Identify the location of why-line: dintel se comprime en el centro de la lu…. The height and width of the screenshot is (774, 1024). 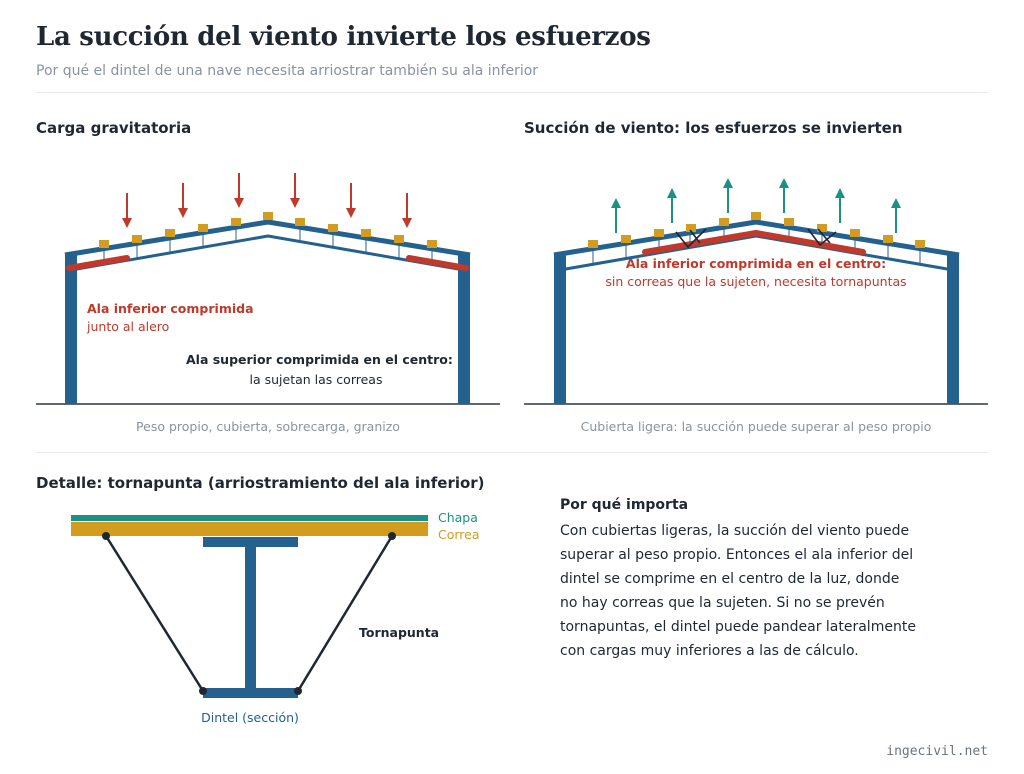
(730, 579).